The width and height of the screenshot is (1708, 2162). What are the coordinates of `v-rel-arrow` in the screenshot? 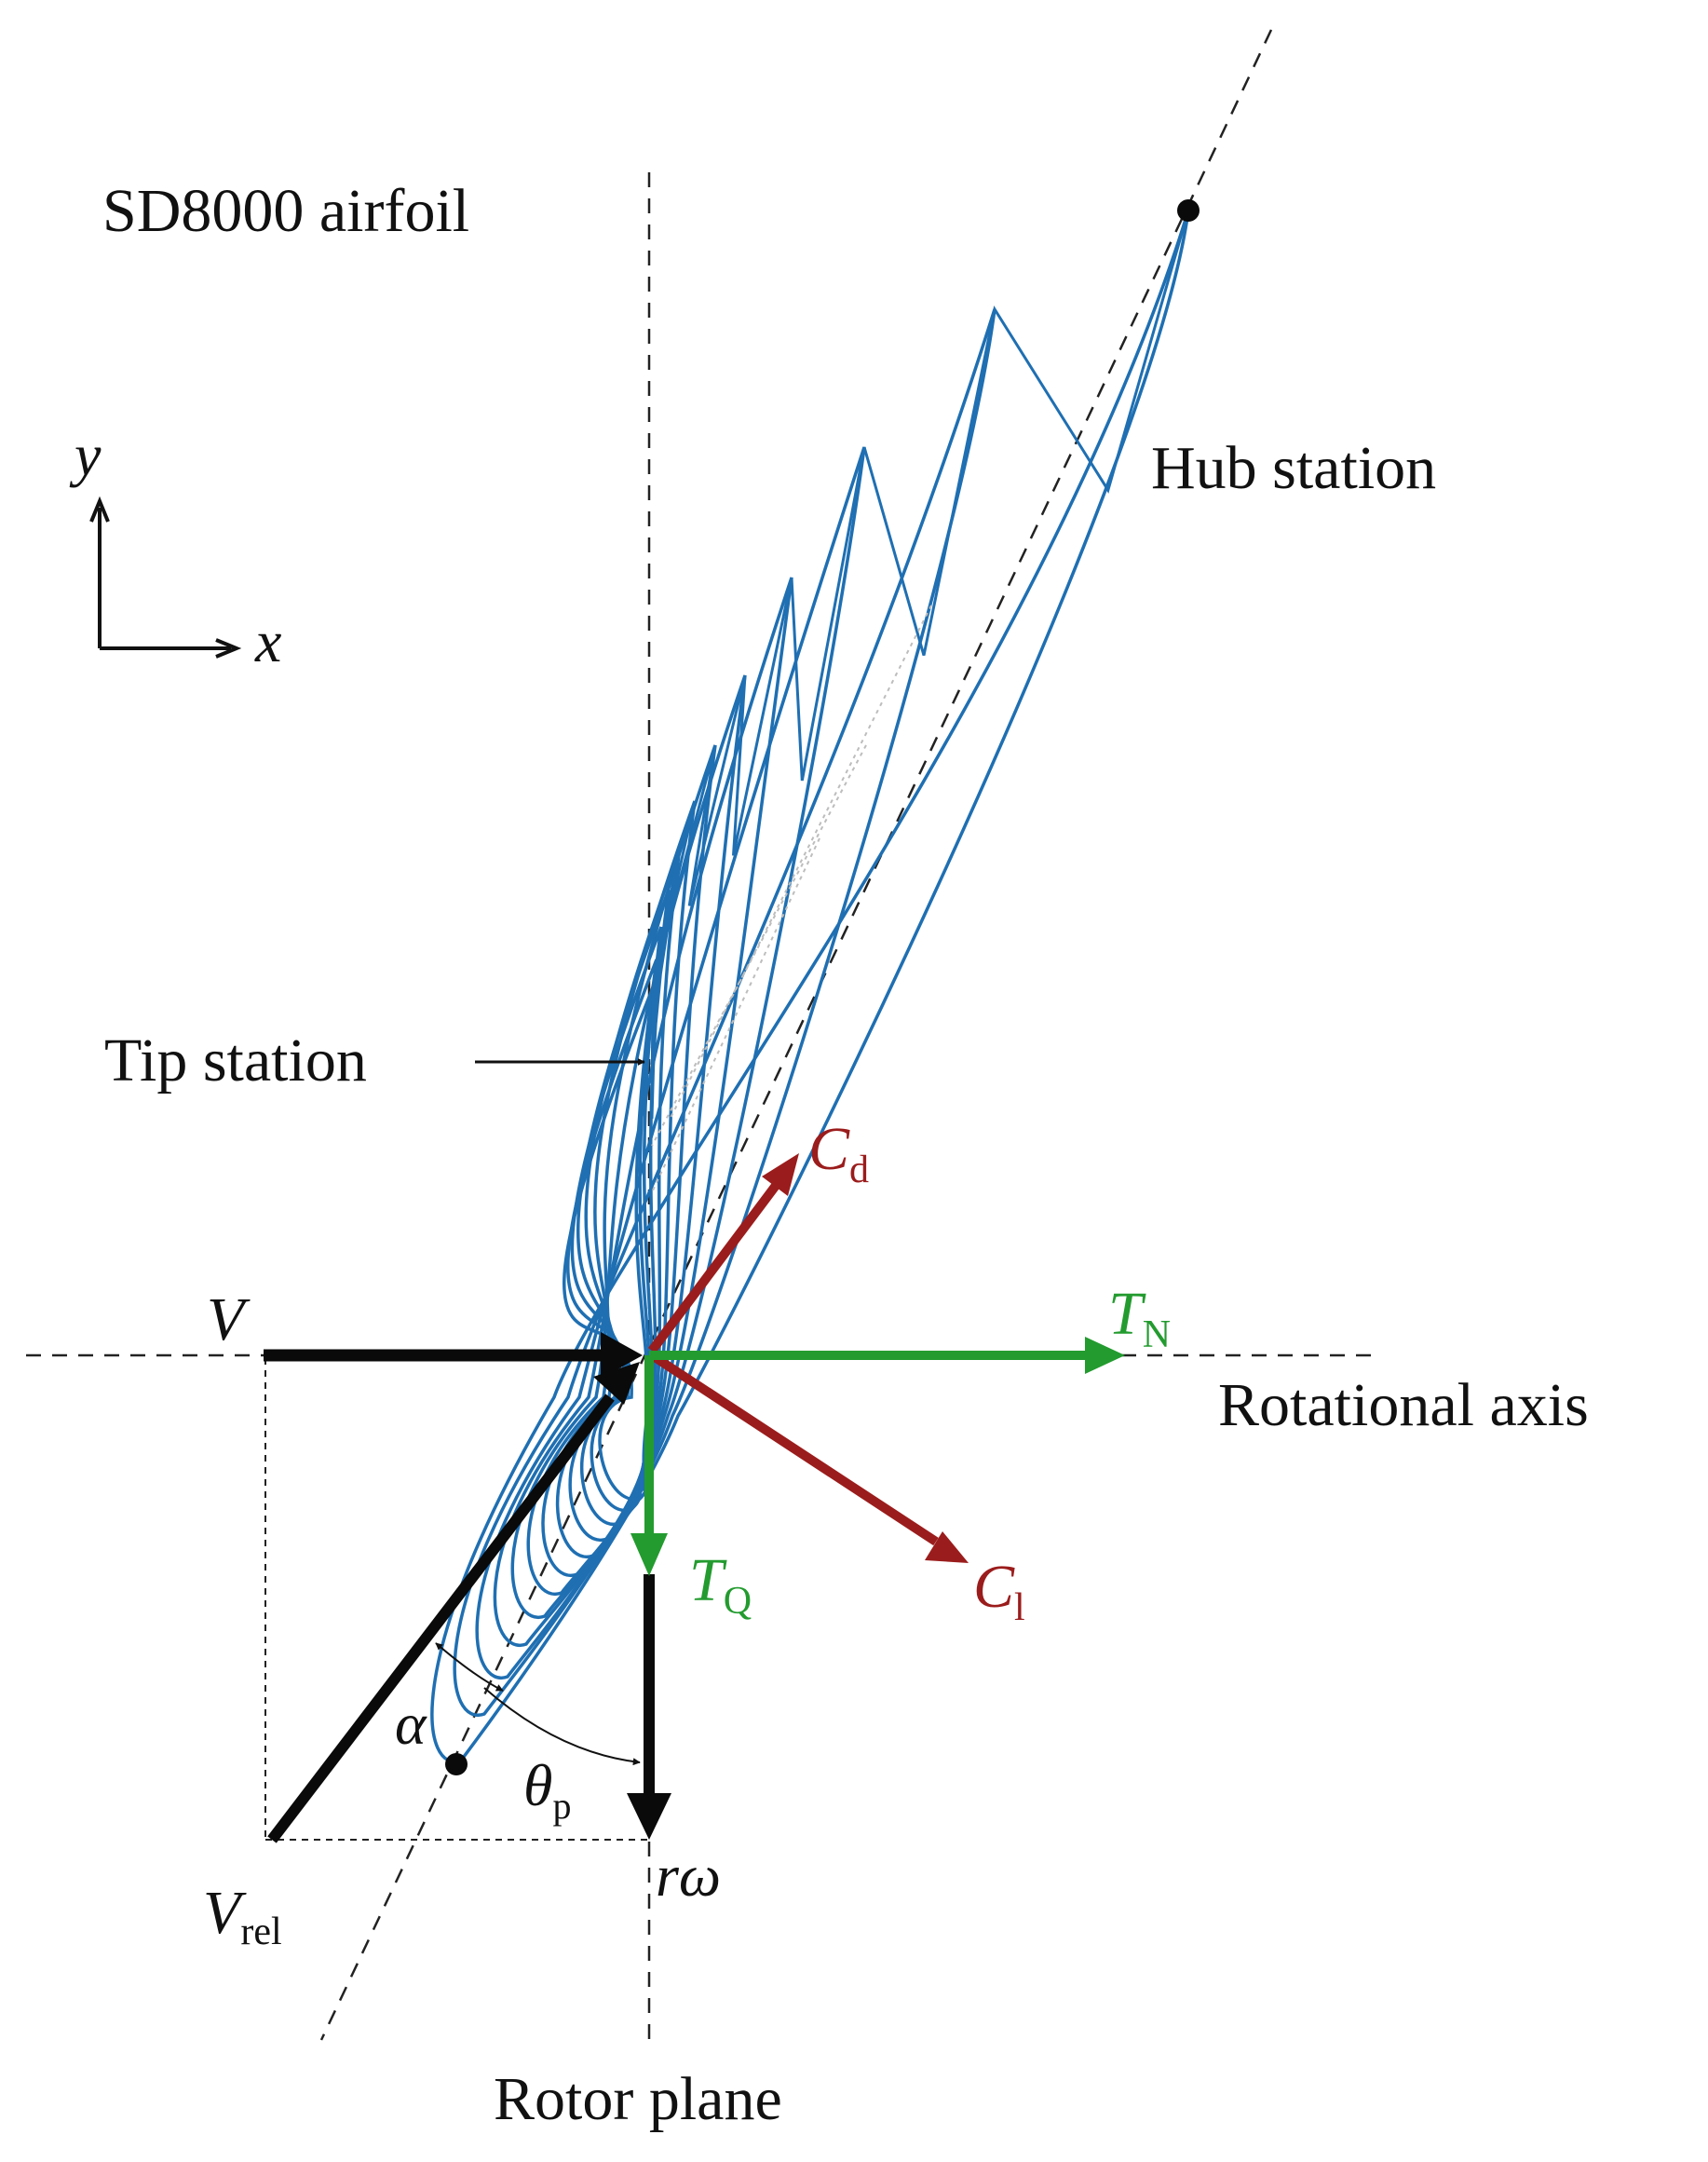 It's located at (453, 1602).